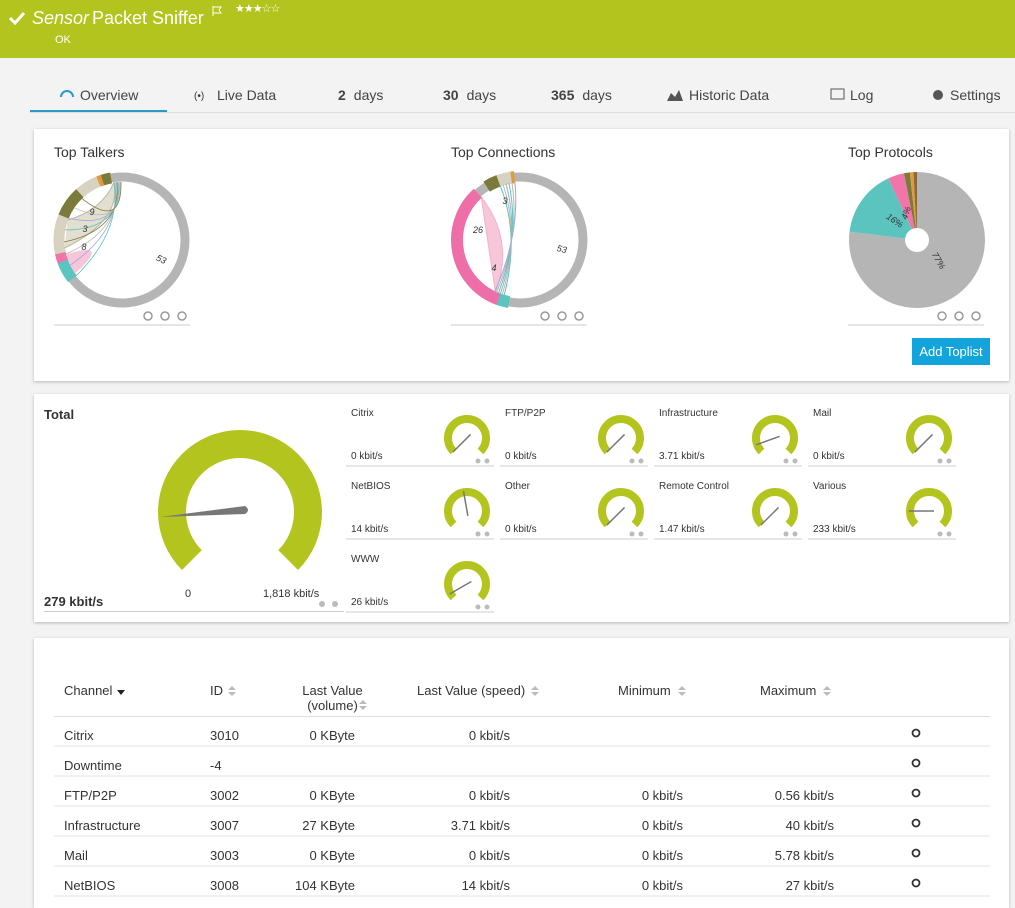  I want to click on sort-icon, so click(232, 691).